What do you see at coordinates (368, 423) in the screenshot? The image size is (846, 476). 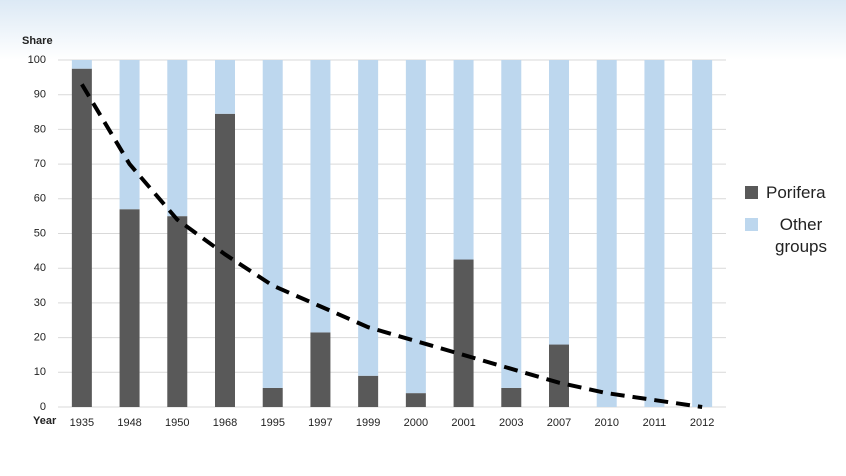 I see `x-tick-label: 1999` at bounding box center [368, 423].